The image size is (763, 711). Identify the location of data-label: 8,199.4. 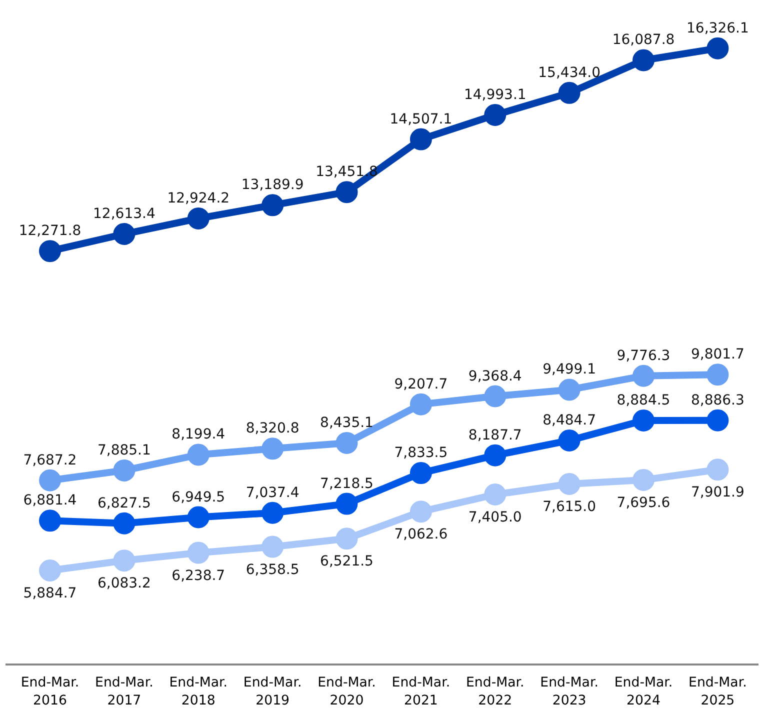
(199, 434).